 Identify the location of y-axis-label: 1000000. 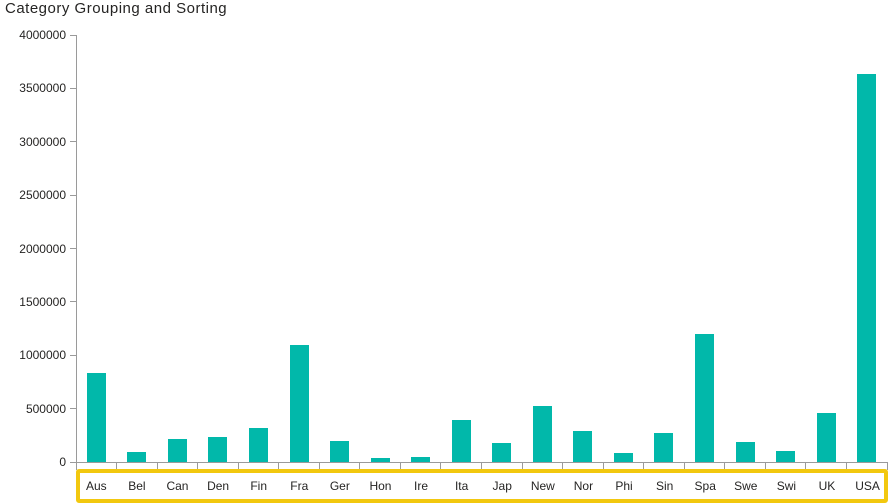
(42, 355).